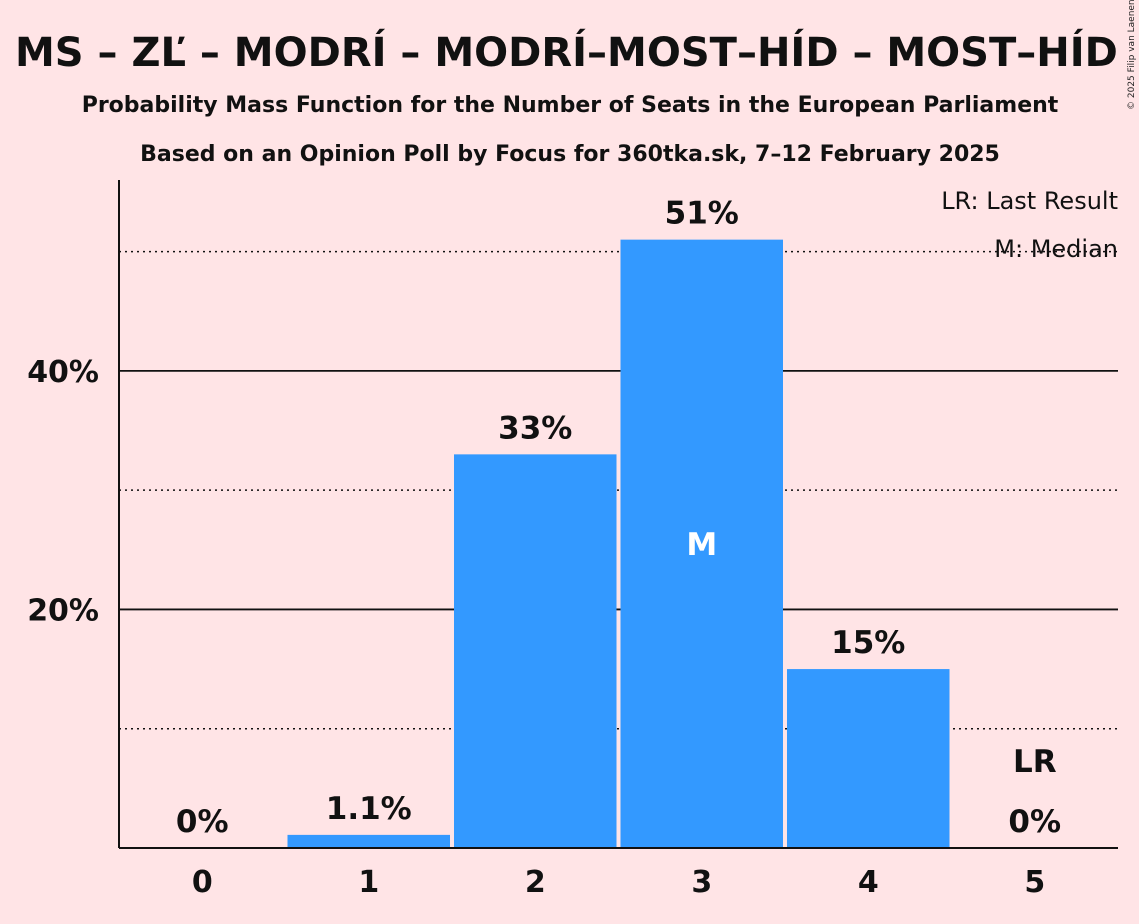  I want to click on legend: LR: Last Result M: Median, so click(1029, 225).